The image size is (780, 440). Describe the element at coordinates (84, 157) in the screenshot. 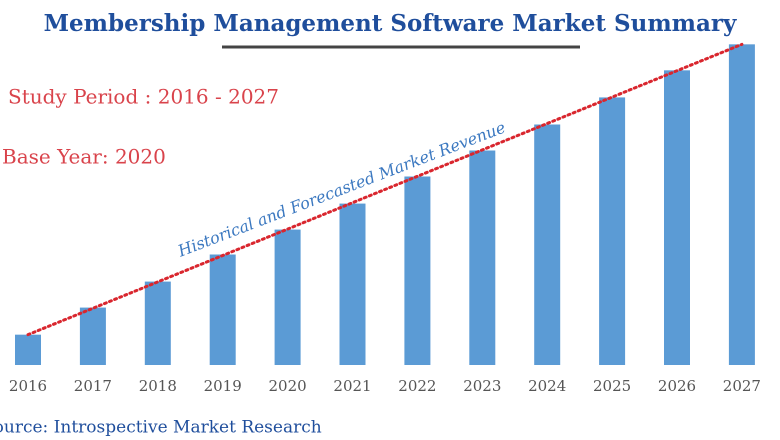

I see `base-year: Base Year: 2020` at that location.